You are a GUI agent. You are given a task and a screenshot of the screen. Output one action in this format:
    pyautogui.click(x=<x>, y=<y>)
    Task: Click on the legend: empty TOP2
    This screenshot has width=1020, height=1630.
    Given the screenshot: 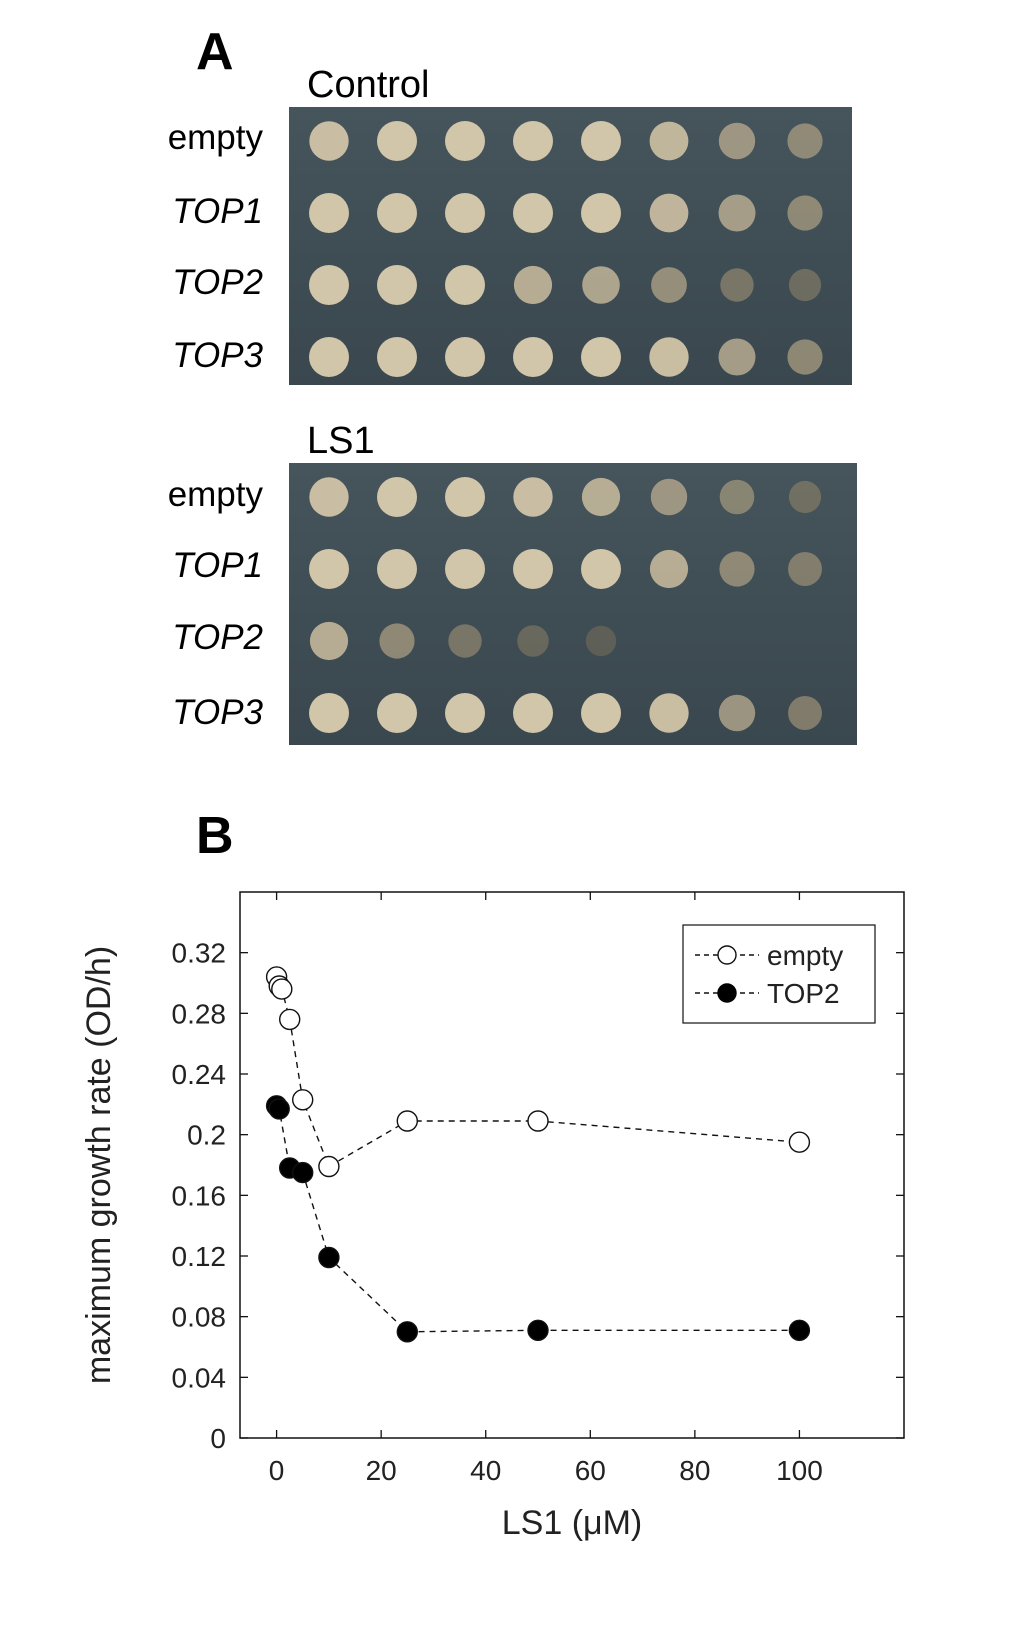 What is the action you would take?
    pyautogui.click(x=779, y=974)
    